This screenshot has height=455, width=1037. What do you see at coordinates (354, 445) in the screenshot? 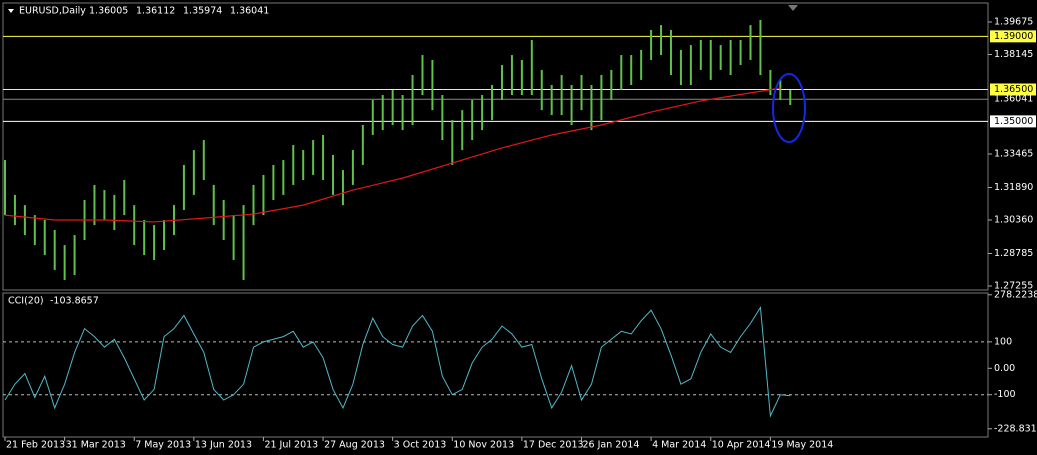
I see `x-tick-label: 27 Aug 2013` at bounding box center [354, 445].